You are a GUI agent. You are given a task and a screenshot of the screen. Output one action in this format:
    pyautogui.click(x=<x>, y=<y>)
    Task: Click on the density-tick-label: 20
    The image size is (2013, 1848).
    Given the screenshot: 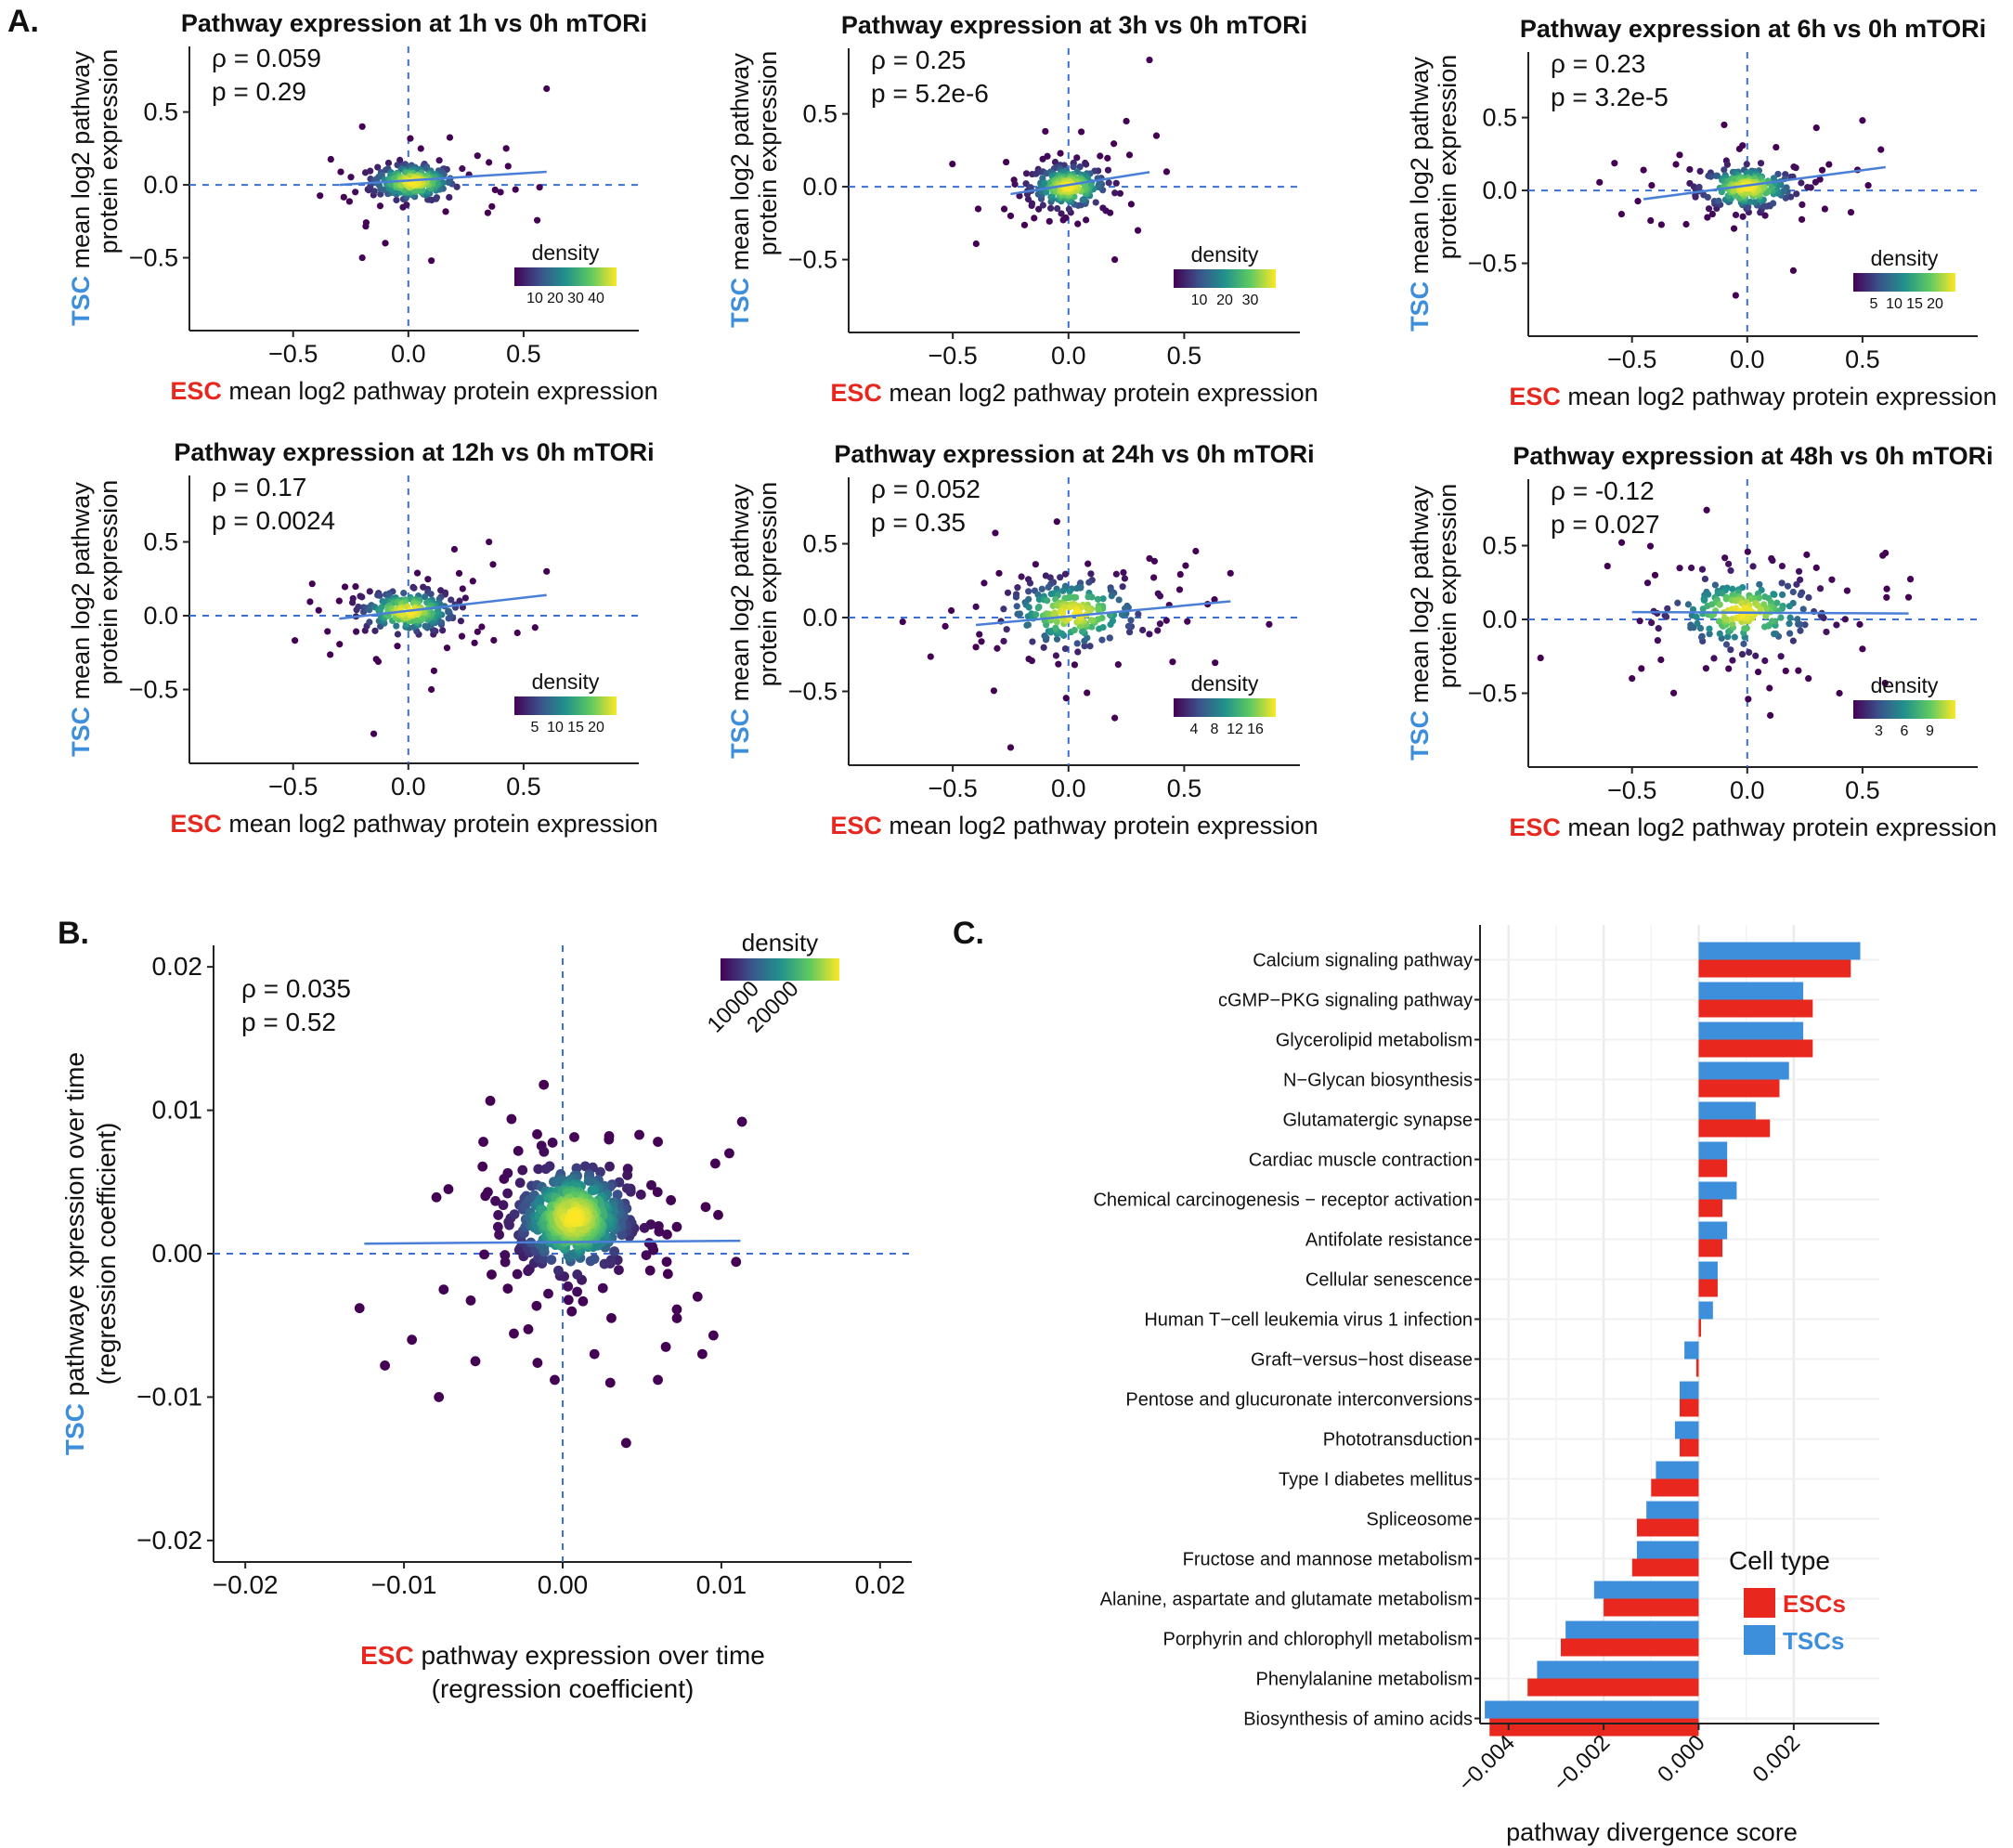 What is the action you would take?
    pyautogui.click(x=1935, y=304)
    